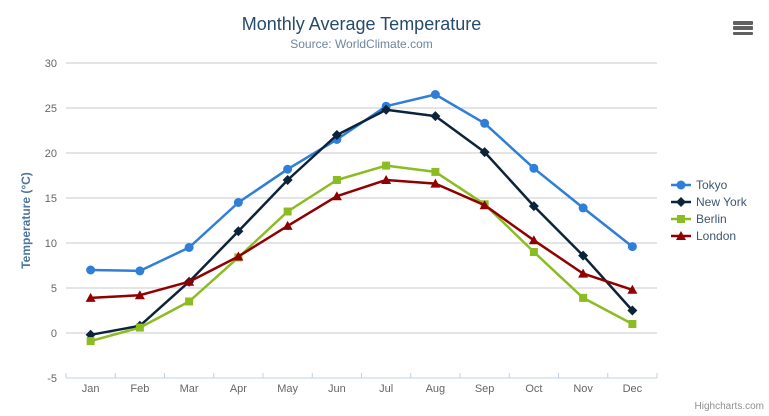  Describe the element at coordinates (51, 64) in the screenshot. I see `y-axis-tick-label: 30` at that location.